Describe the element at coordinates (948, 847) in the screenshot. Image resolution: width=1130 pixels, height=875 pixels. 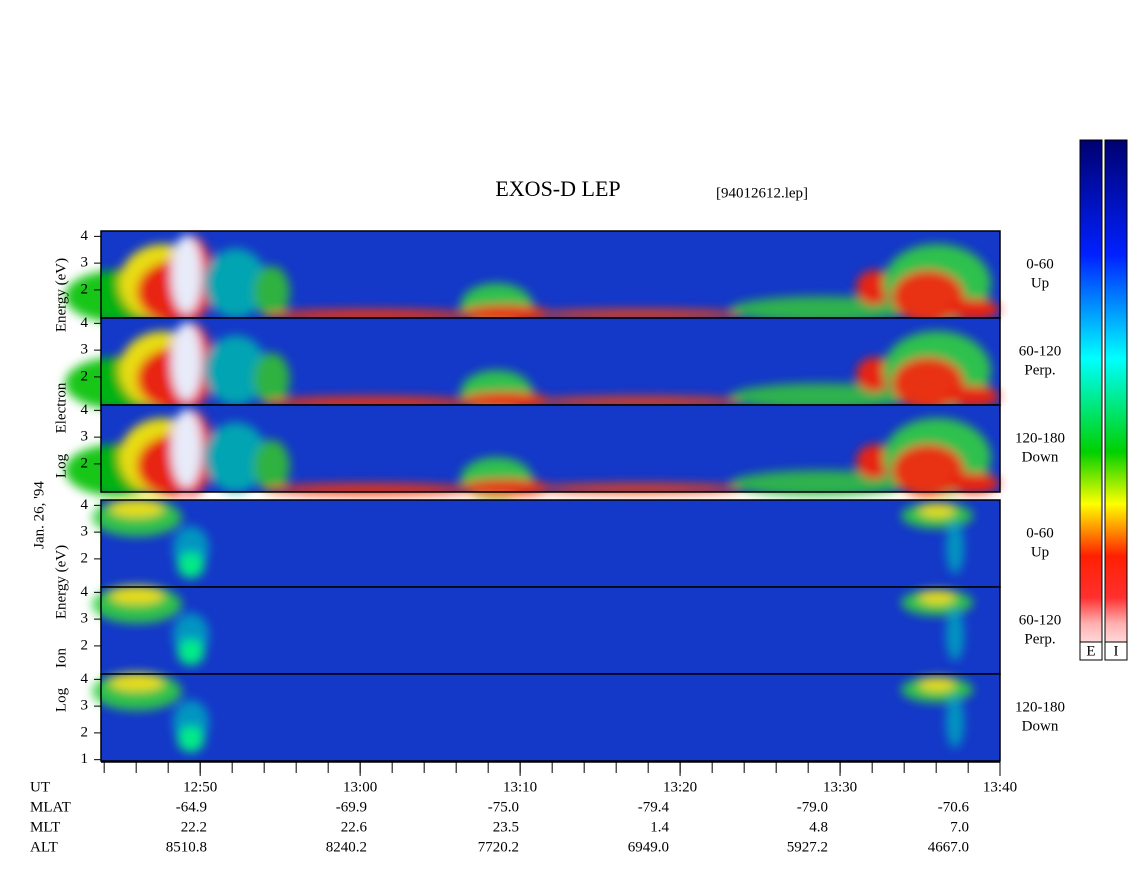
I see `ephemeris-value: 4667.0` at that location.